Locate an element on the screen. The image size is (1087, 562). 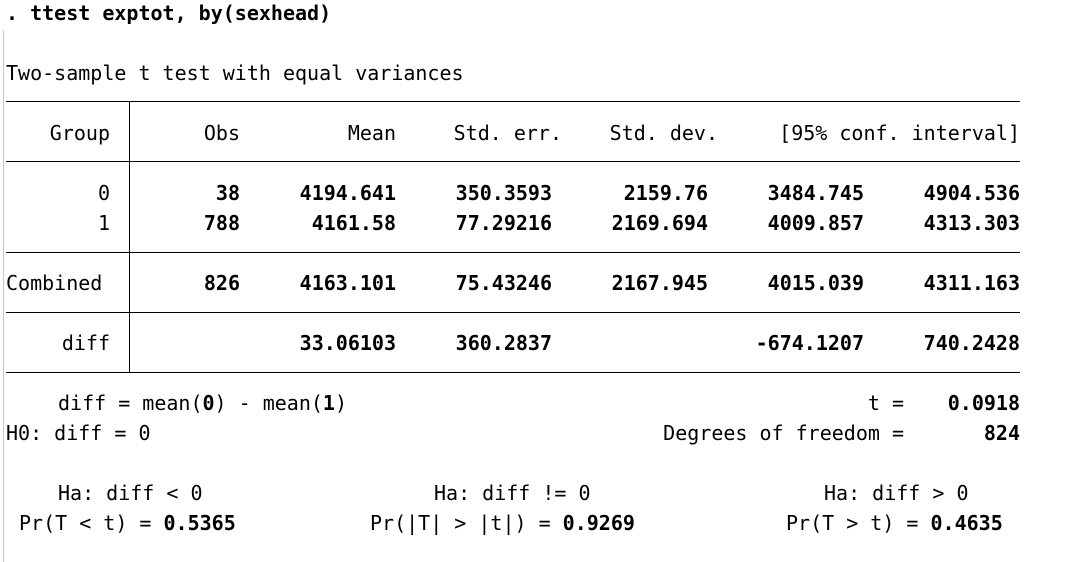
row-0-ci-low: 3484.745 is located at coordinates (815, 193).